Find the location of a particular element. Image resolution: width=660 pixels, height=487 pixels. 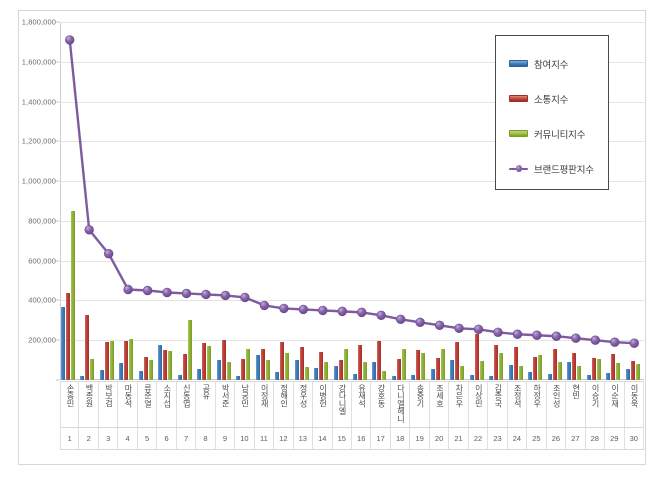

y-tick-label: 1,000,000 is located at coordinates (38, 181).